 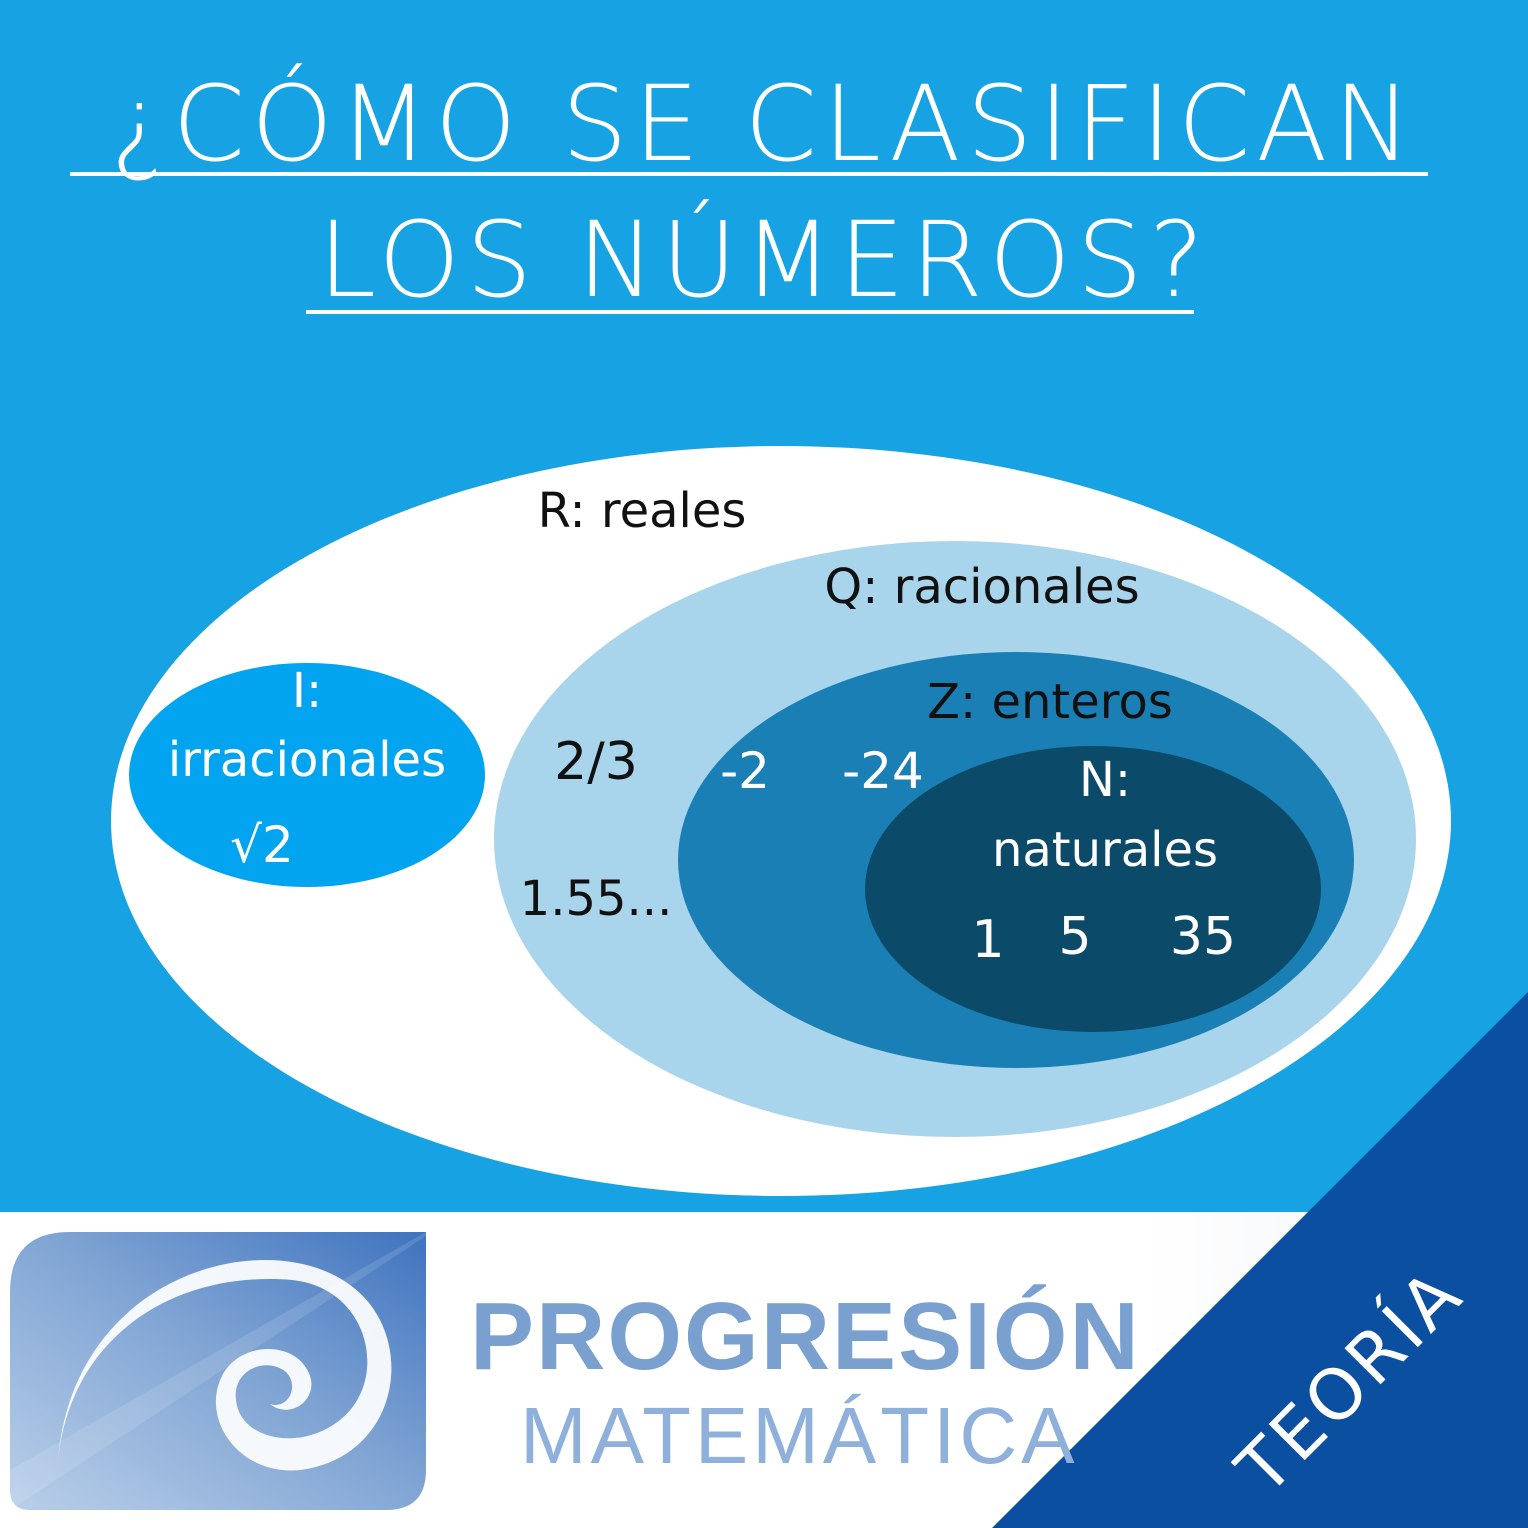 I want to click on naturales-label-symbol: N:, so click(x=1105, y=780).